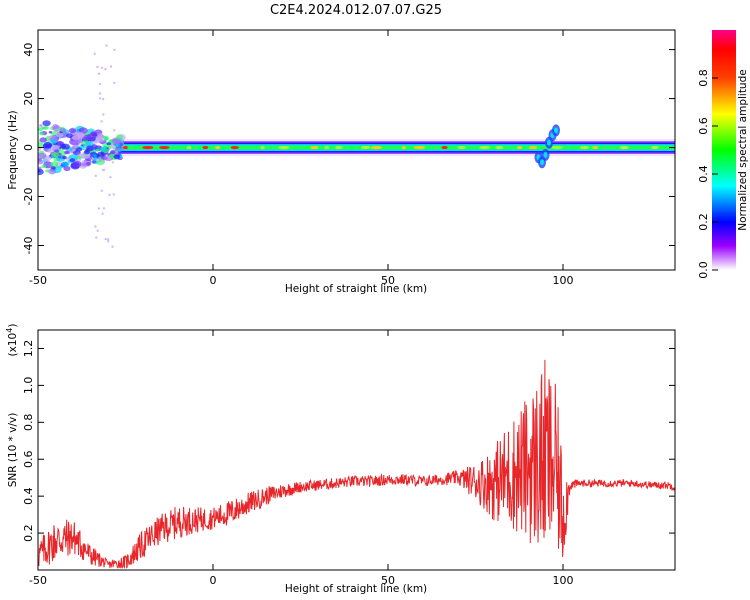 The width and height of the screenshot is (750, 600). Describe the element at coordinates (13, 450) in the screenshot. I see `snr-ylabel: SNR (10 * v/v)` at that location.